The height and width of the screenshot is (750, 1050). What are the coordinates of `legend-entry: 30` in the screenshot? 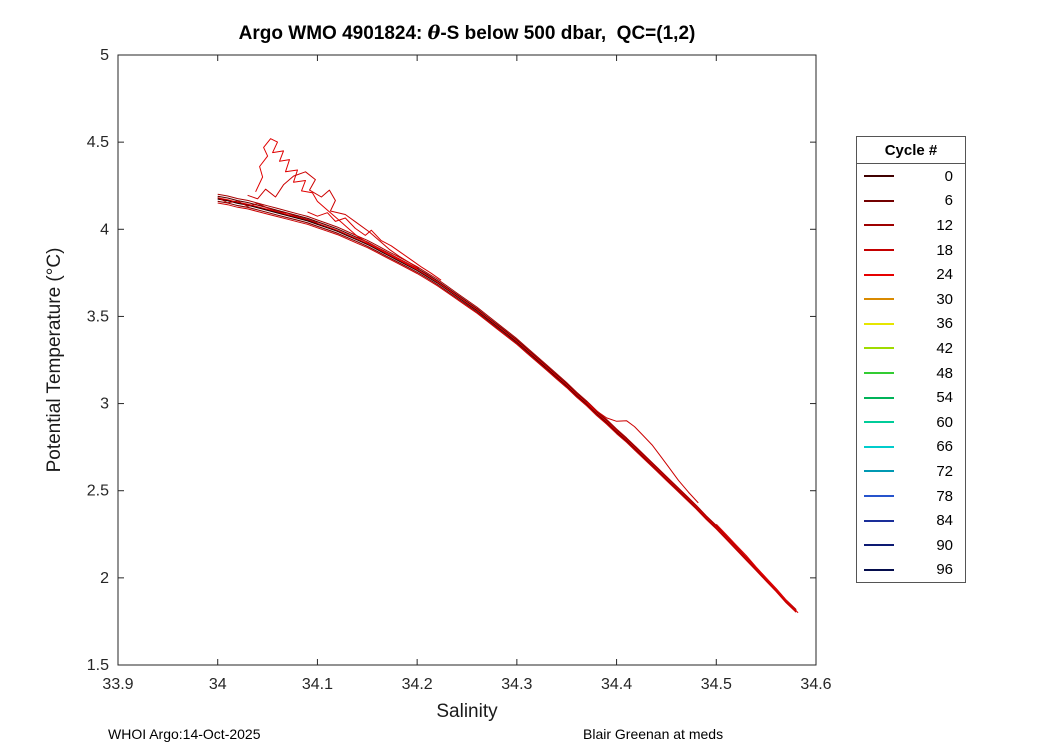 It's located at (911, 299).